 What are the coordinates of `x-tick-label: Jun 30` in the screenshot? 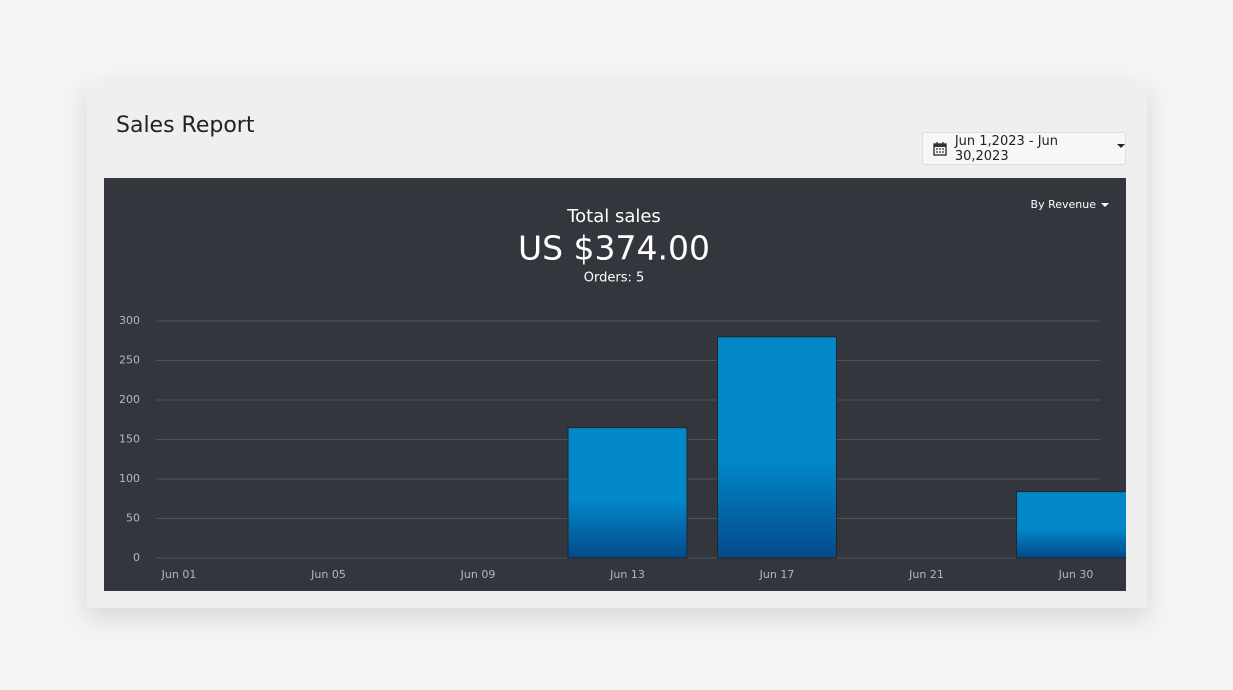 It's located at (1076, 574).